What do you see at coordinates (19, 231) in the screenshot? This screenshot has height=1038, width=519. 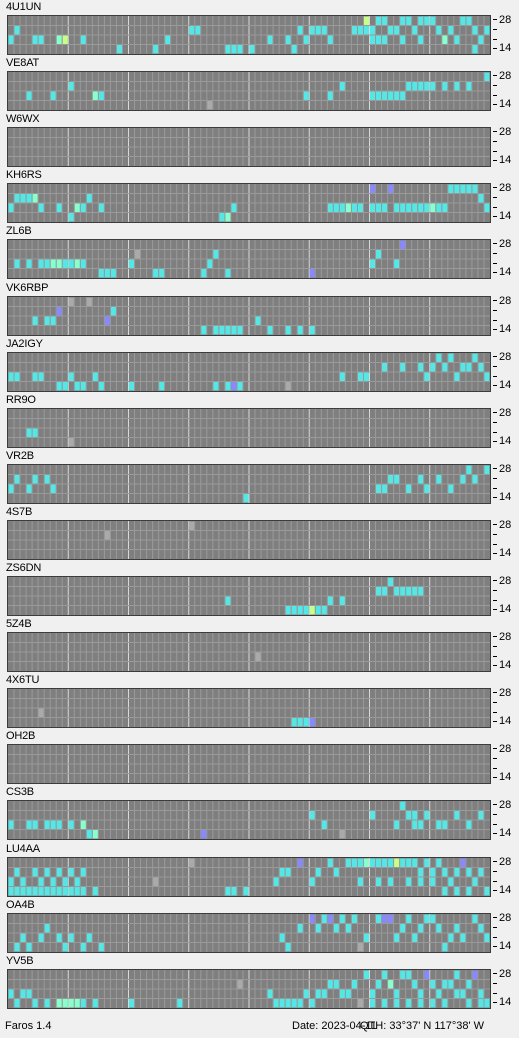 I see `beacon-callsign: ZL6B` at bounding box center [19, 231].